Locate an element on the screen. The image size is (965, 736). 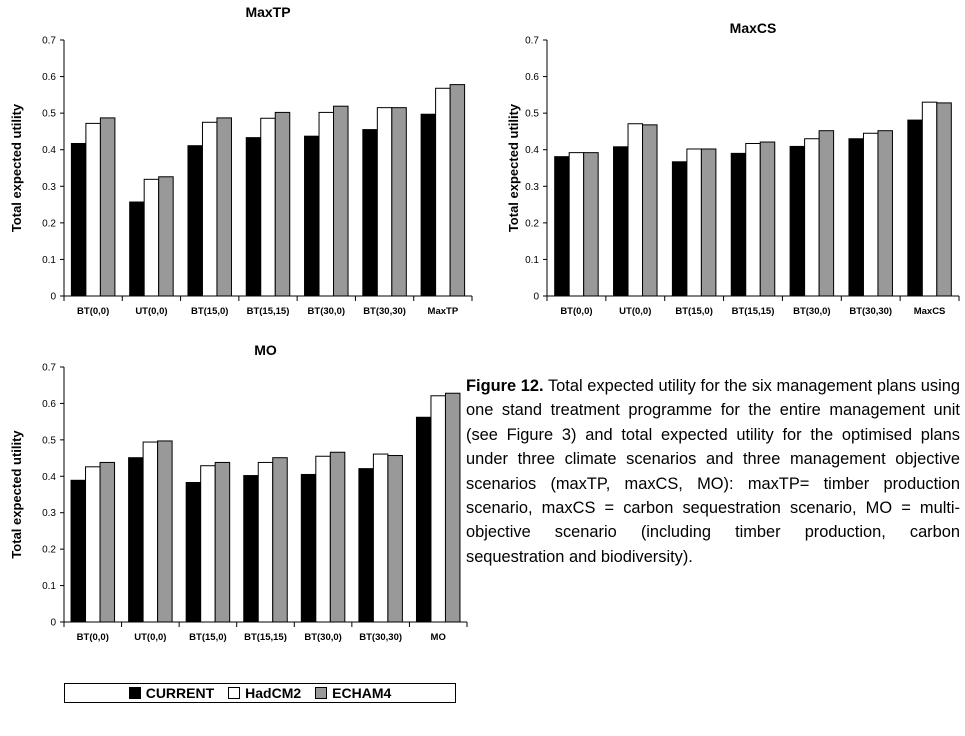
chart1-y-tick-label: 0.4 is located at coordinates (49, 150).